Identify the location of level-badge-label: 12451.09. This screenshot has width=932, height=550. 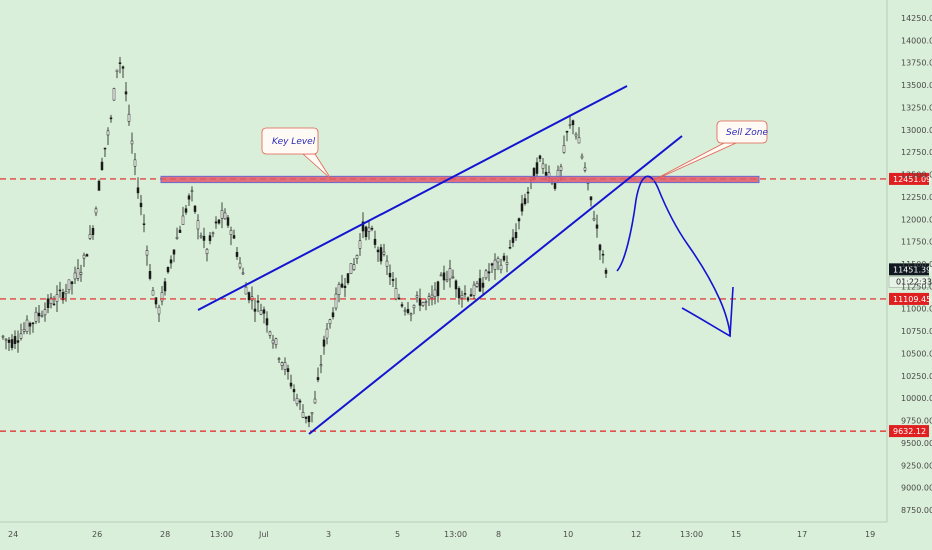
(912, 179).